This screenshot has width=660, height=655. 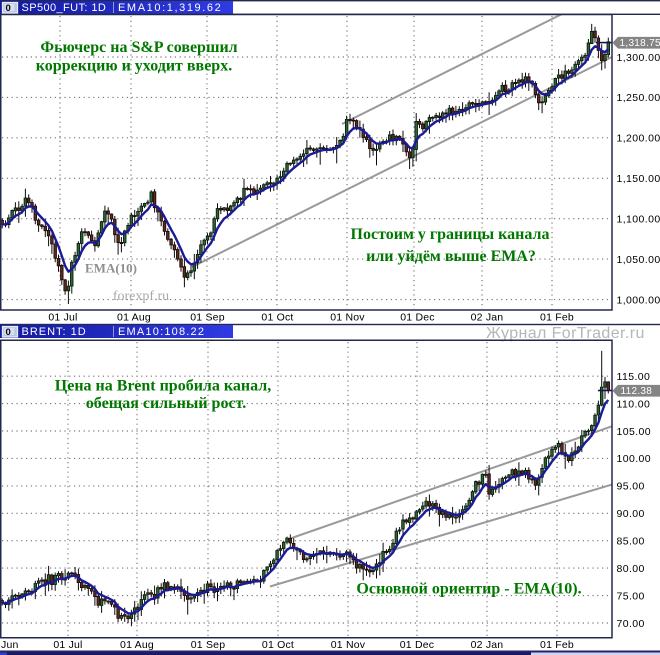 What do you see at coordinates (163, 386) in the screenshot?
I see `svg-text: Цена на Brent пробила канал,` at bounding box center [163, 386].